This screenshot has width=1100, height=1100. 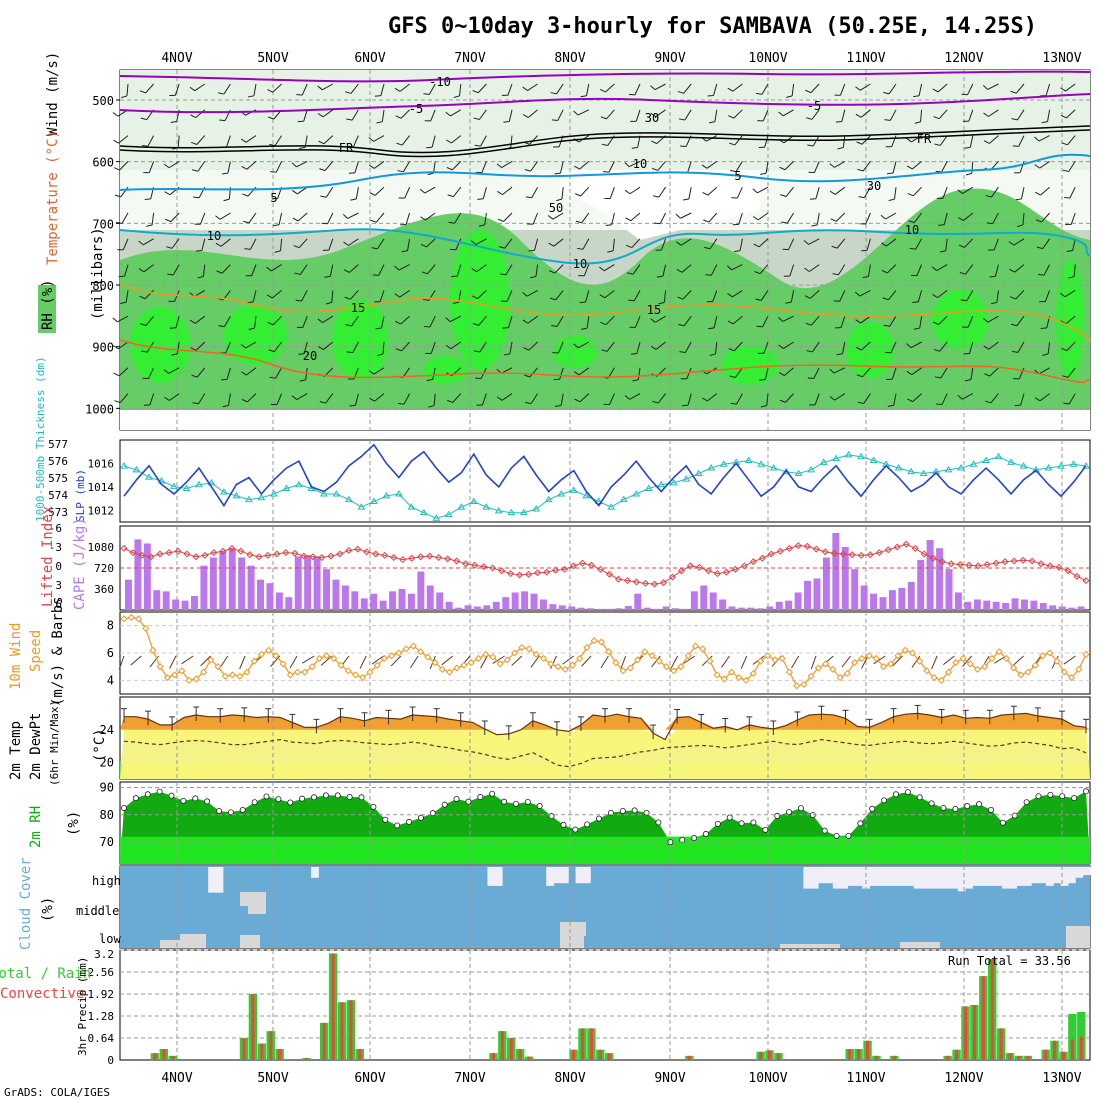 What do you see at coordinates (110, 626) in the screenshot?
I see `wind-tick-8: 8` at bounding box center [110, 626].